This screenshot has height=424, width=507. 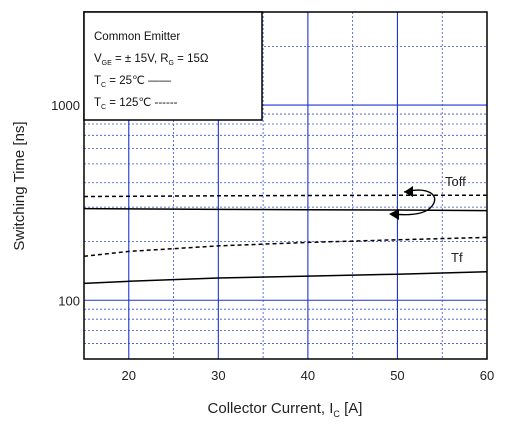 I want to click on x-tick-label: 40, so click(x=308, y=375).